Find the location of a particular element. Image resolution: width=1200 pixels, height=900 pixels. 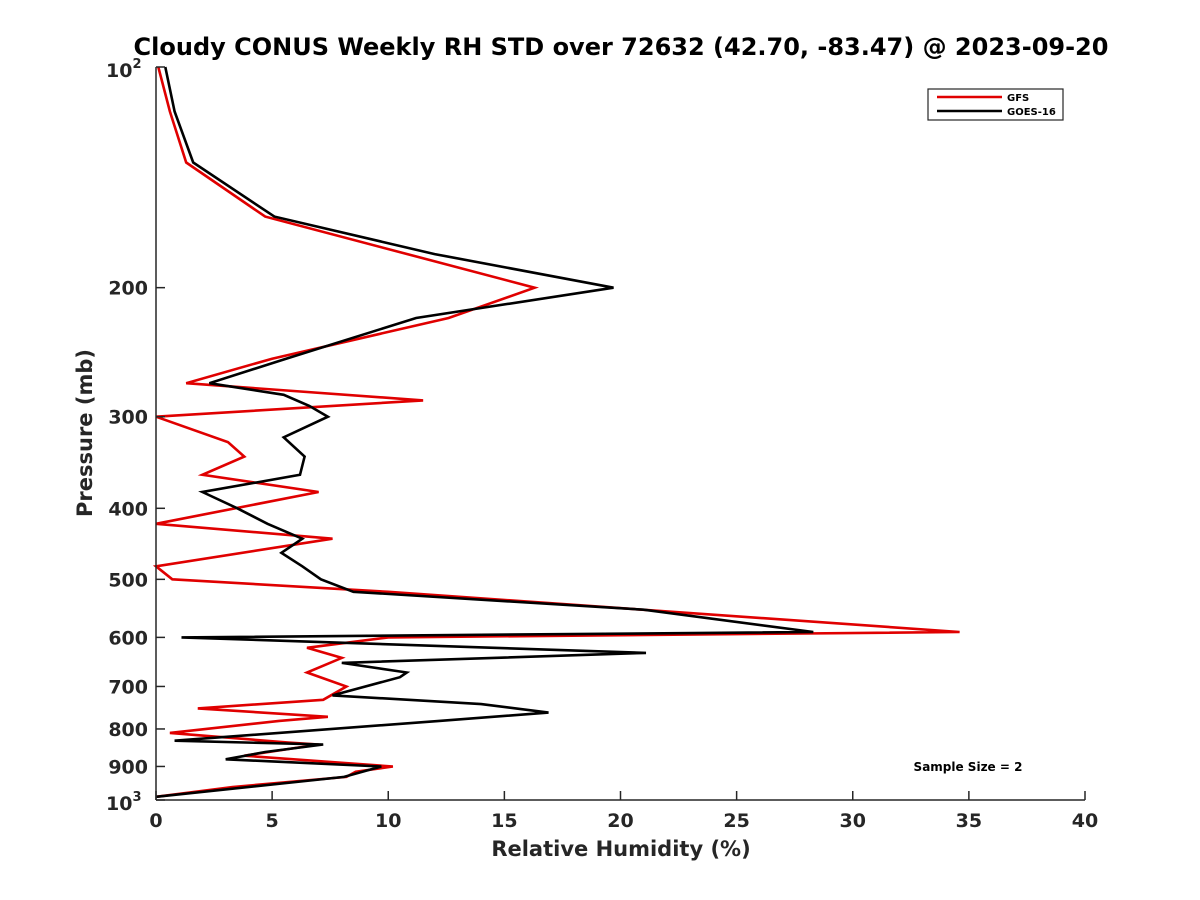

x-tick-label: 40 is located at coordinates (1085, 821).